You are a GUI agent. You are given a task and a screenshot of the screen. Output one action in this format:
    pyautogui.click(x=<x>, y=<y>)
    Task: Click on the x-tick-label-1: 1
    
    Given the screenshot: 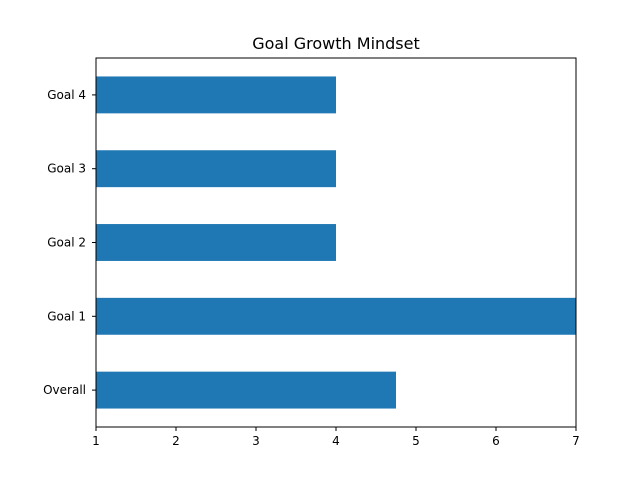 What is the action you would take?
    pyautogui.click(x=96, y=441)
    